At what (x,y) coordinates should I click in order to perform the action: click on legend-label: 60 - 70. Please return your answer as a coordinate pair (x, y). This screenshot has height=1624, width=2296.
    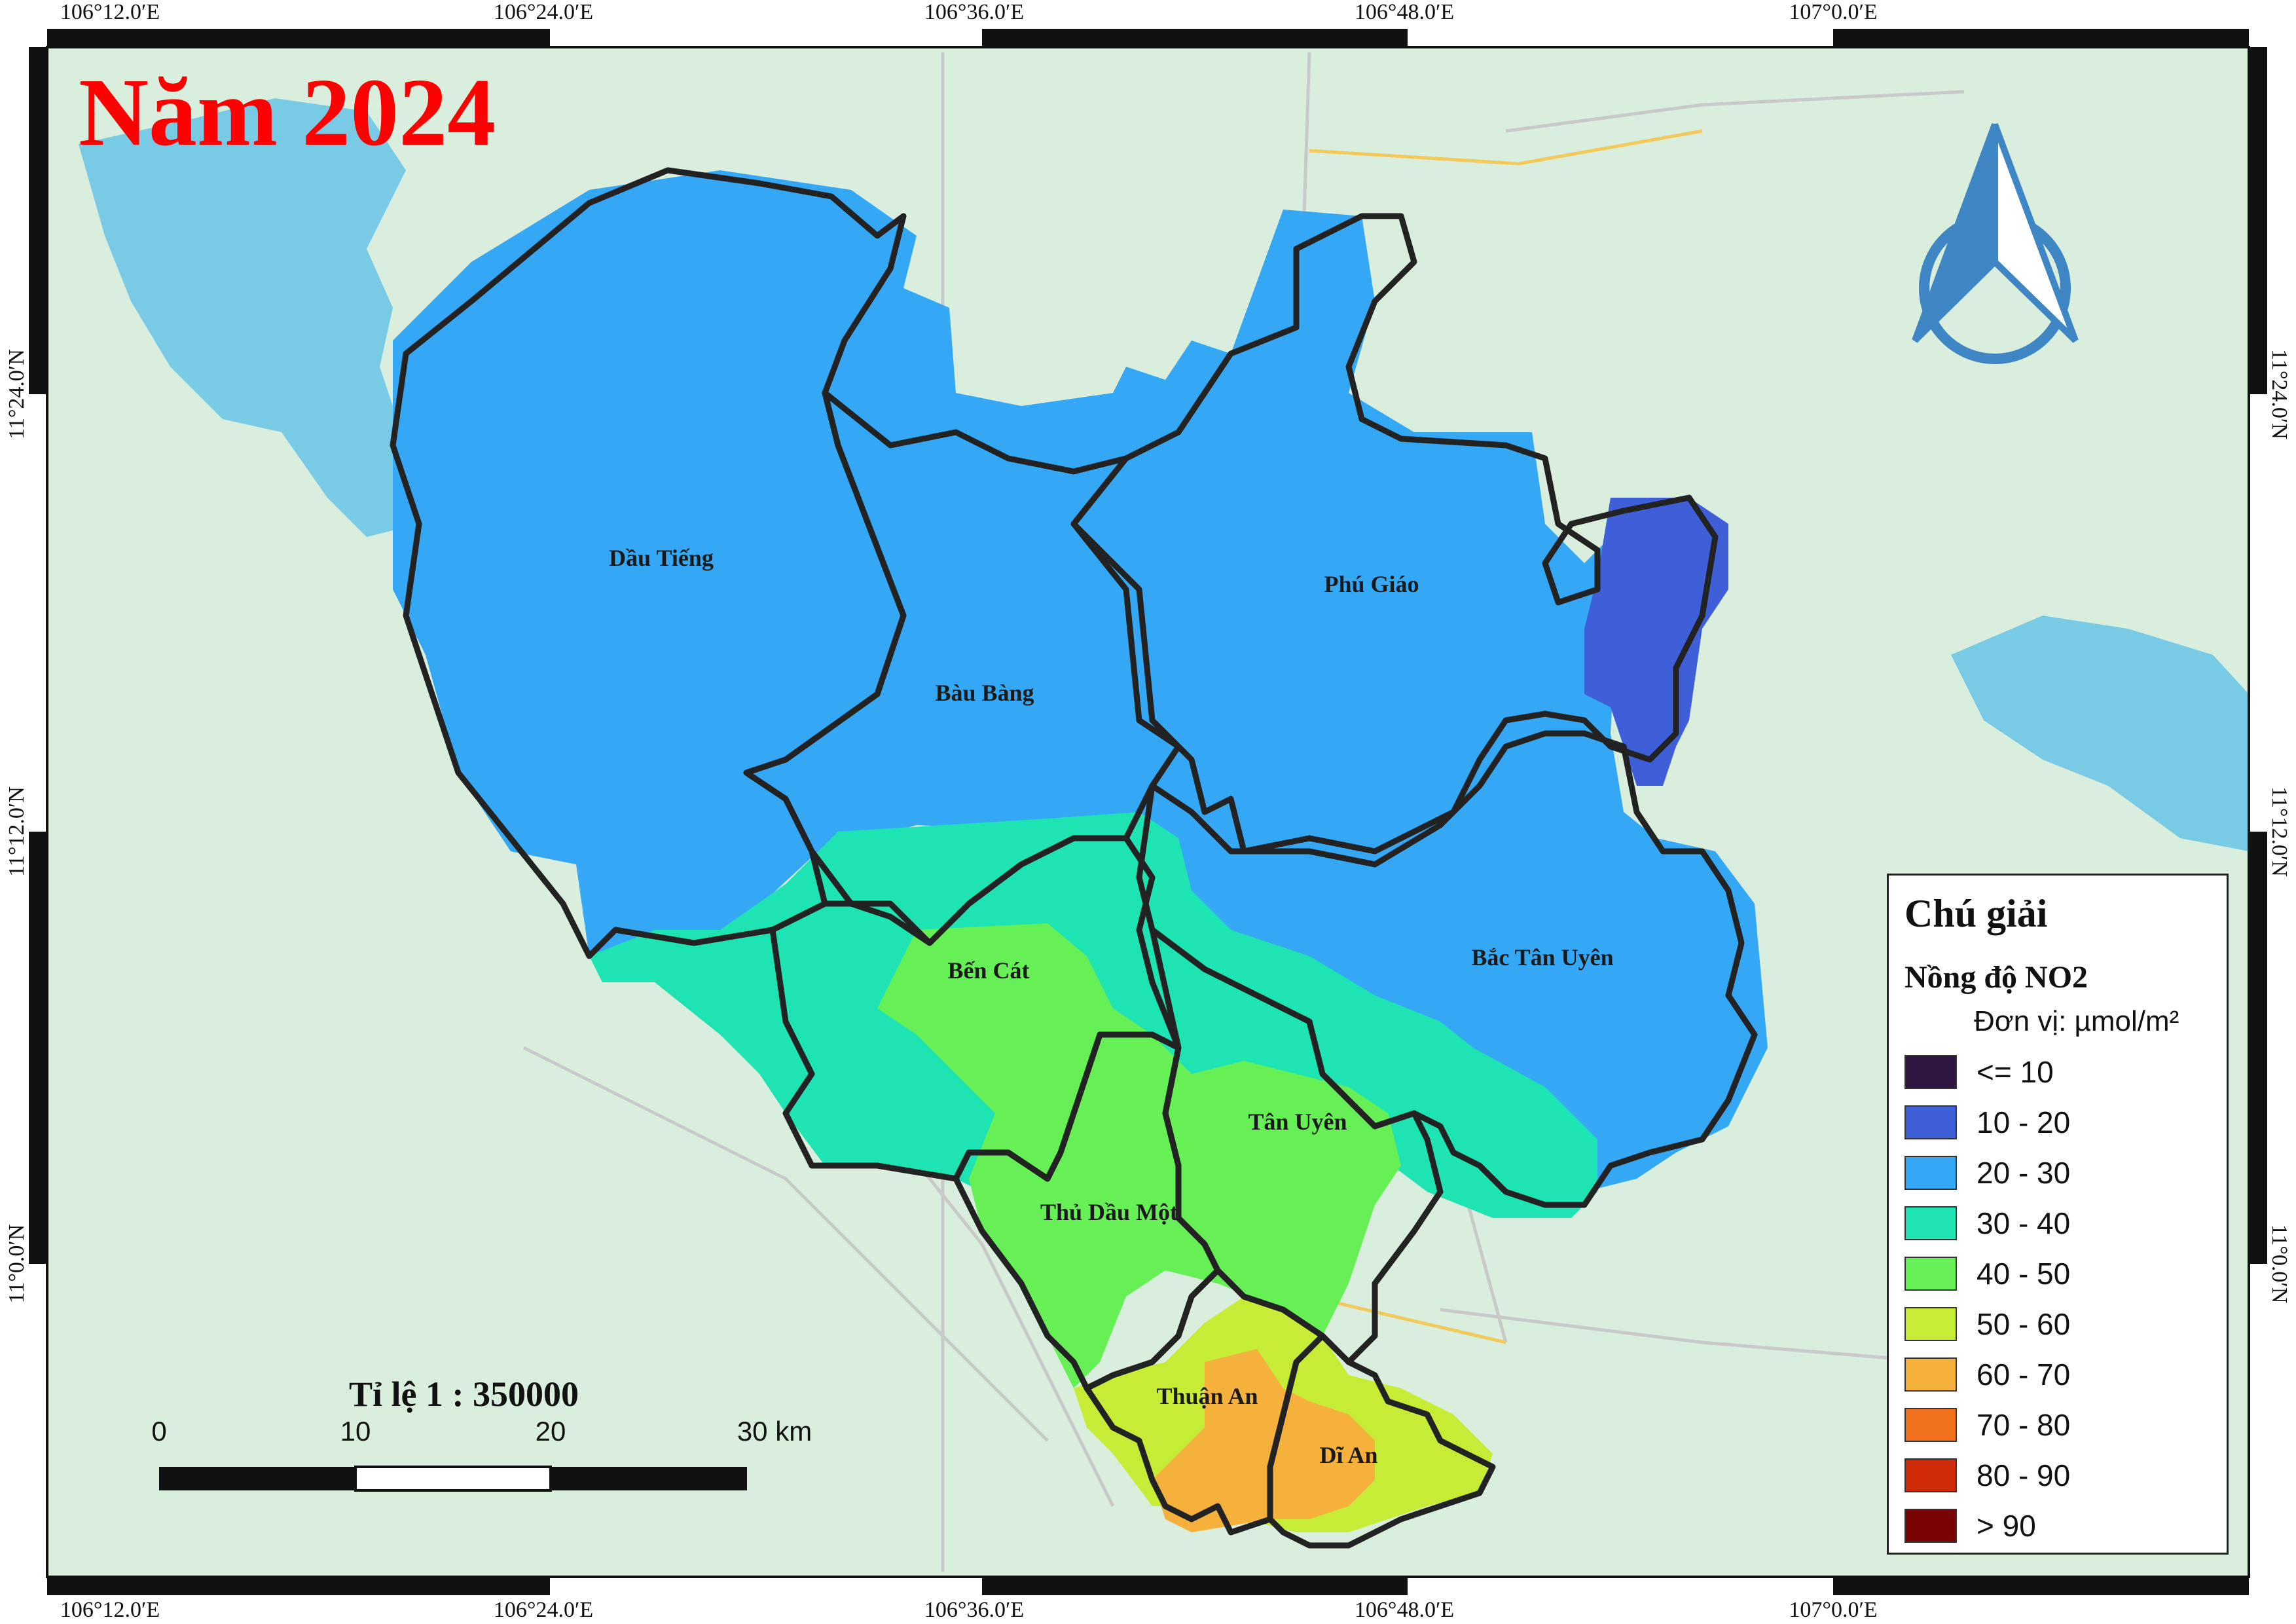
    Looking at the image, I should click on (2024, 1374).